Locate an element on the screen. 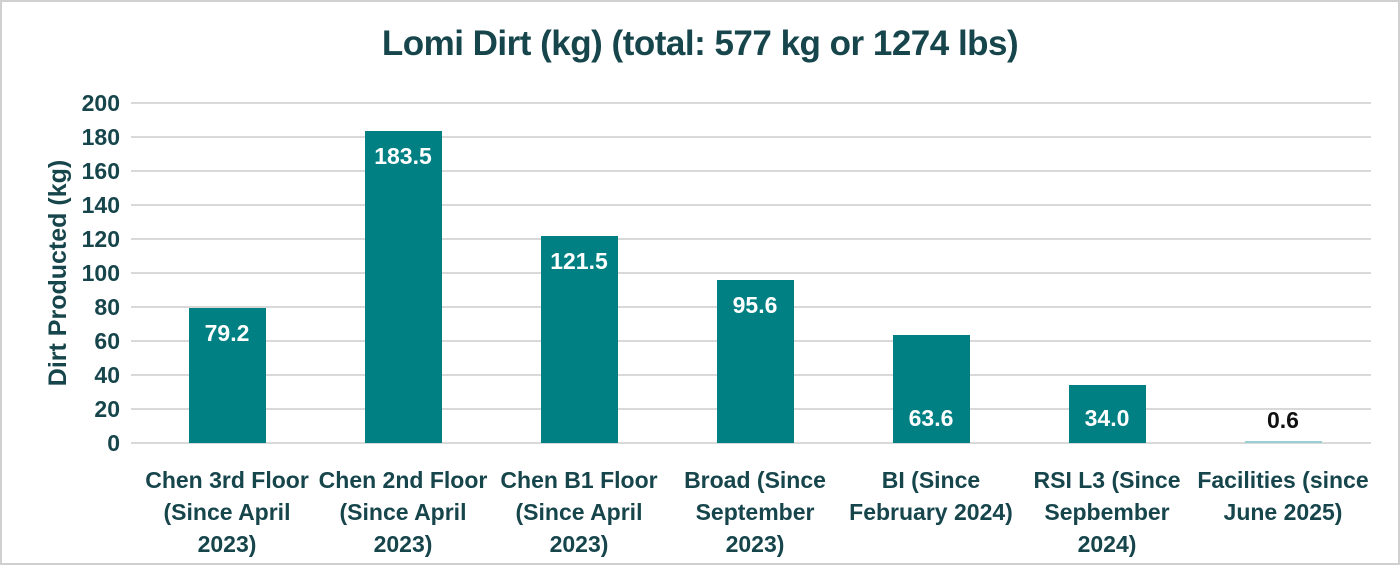 Image resolution: width=1400 pixels, height=565 pixels. y-tick-label: 160 is located at coordinates (100, 171).